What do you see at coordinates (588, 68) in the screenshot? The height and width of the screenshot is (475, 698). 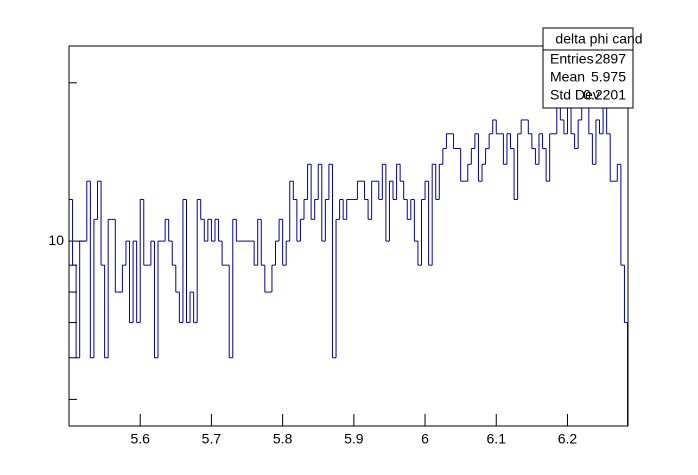 I see `stats-border` at bounding box center [588, 68].